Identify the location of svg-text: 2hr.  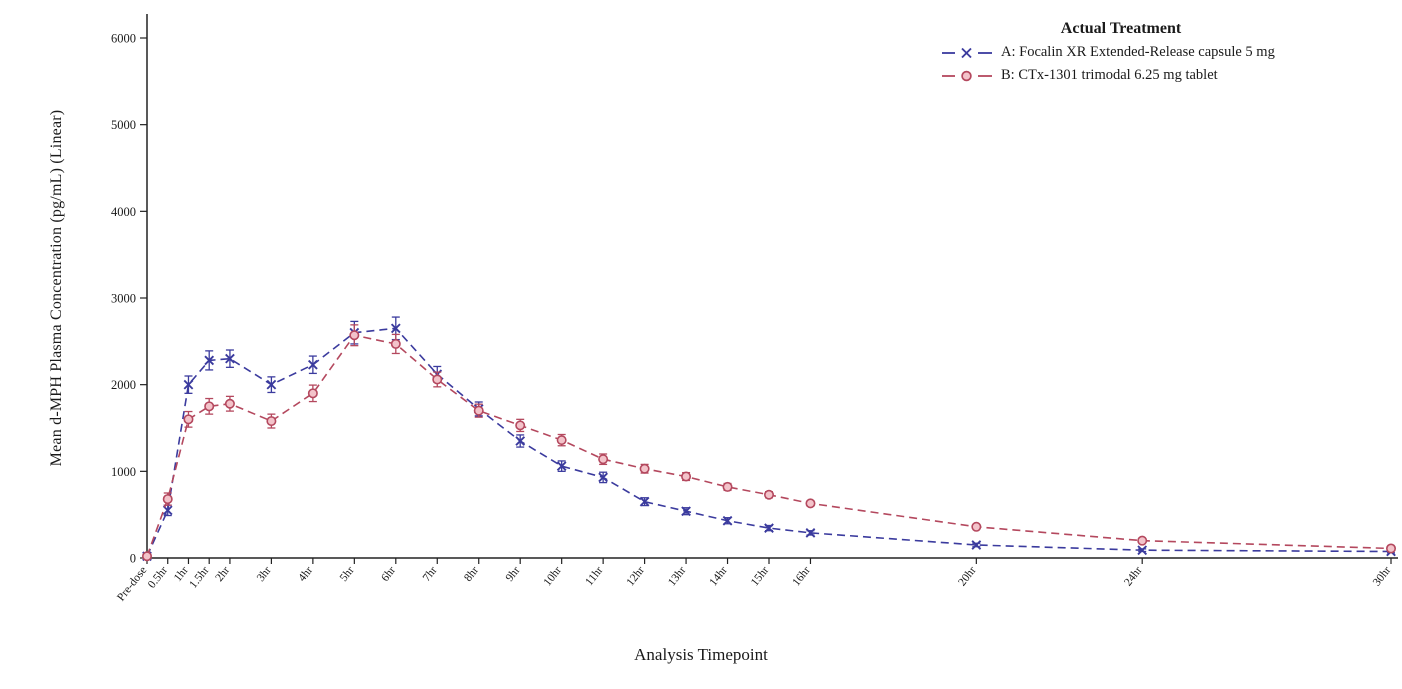
(222, 574).